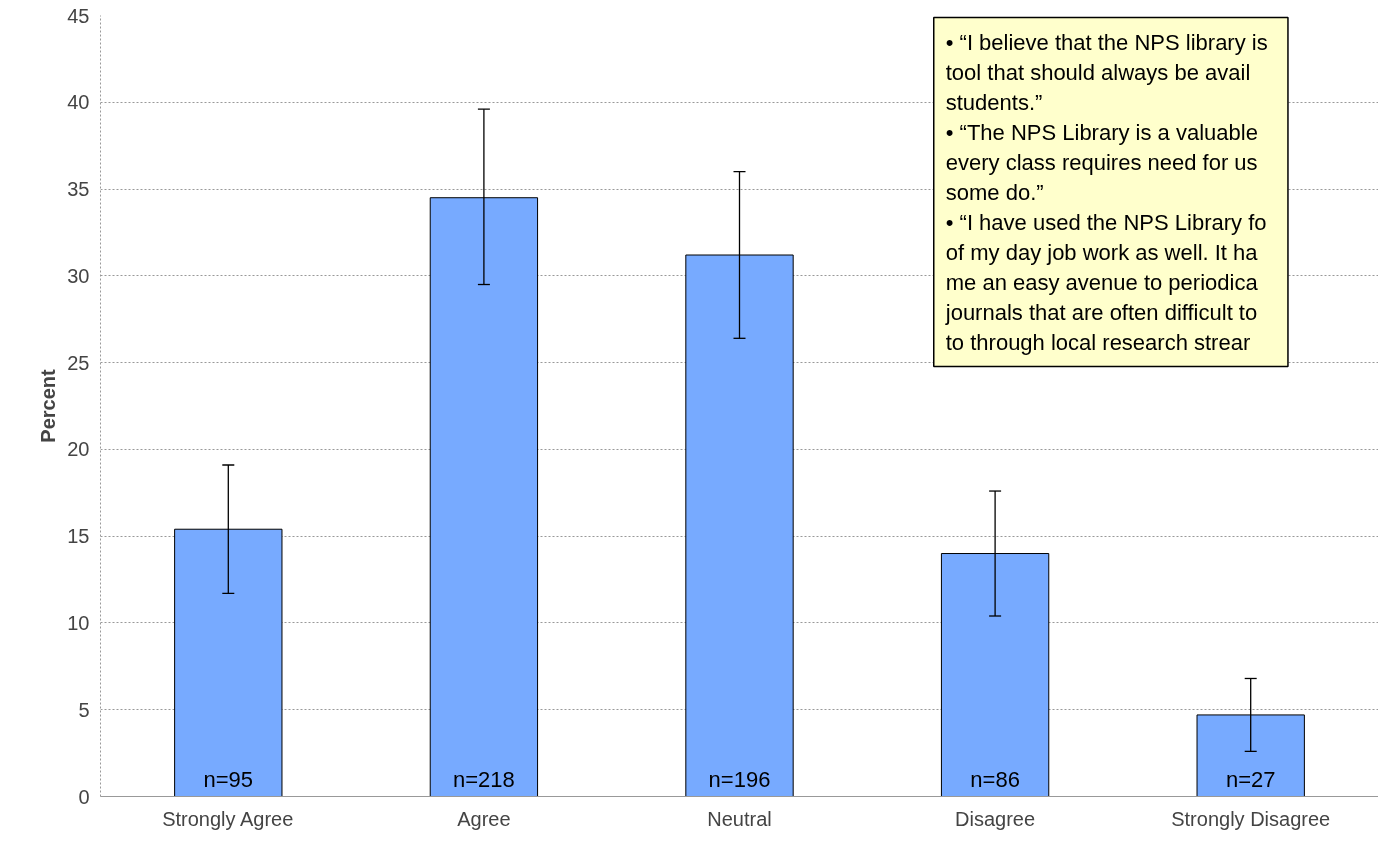 Image resolution: width=1378 pixels, height=842 pixels. Describe the element at coordinates (84, 796) in the screenshot. I see `y-tick-label: 0` at that location.